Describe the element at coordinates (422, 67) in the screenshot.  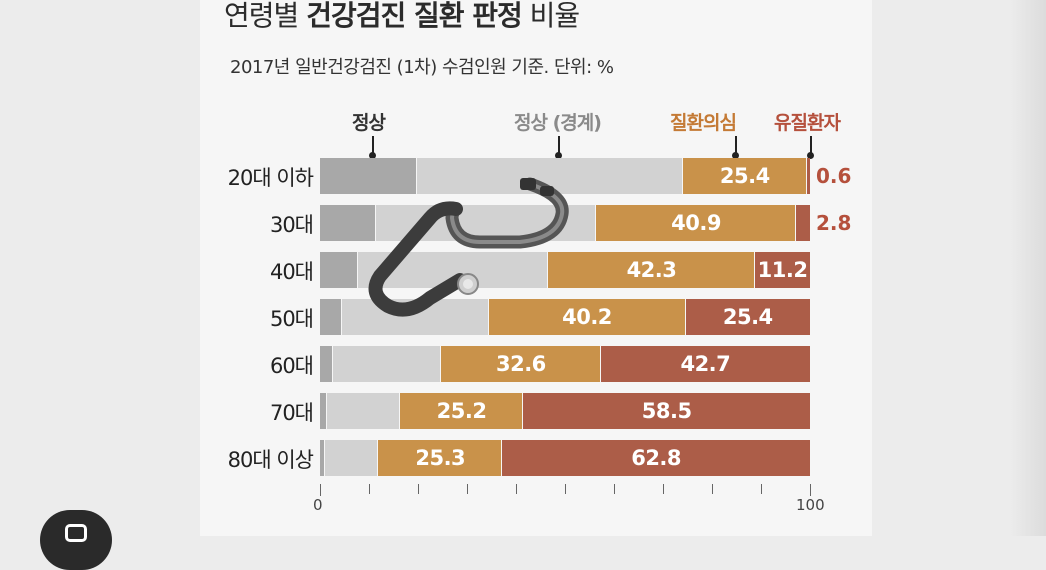
I see `chart-subtitle: 2017년 일반건강검진 (1차) 수검인원 기준. 단위: %` at that location.